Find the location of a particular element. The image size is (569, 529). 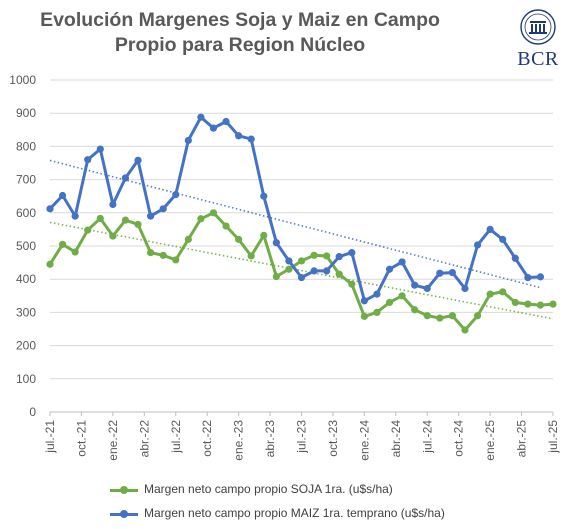

y-tick-label: 500 is located at coordinates (26, 246).